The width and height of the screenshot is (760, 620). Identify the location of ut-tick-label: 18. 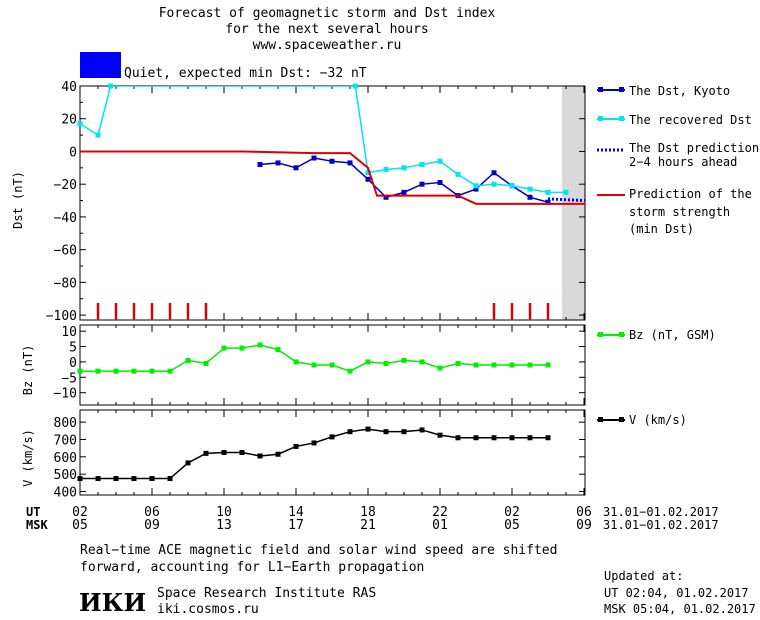
(368, 512).